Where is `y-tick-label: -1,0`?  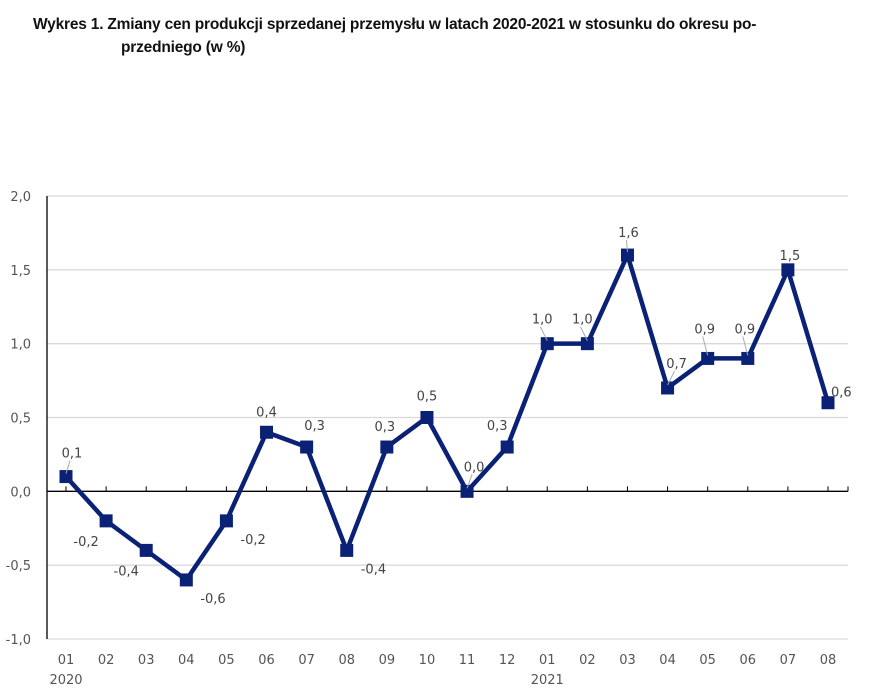 y-tick-label: -1,0 is located at coordinates (18, 640).